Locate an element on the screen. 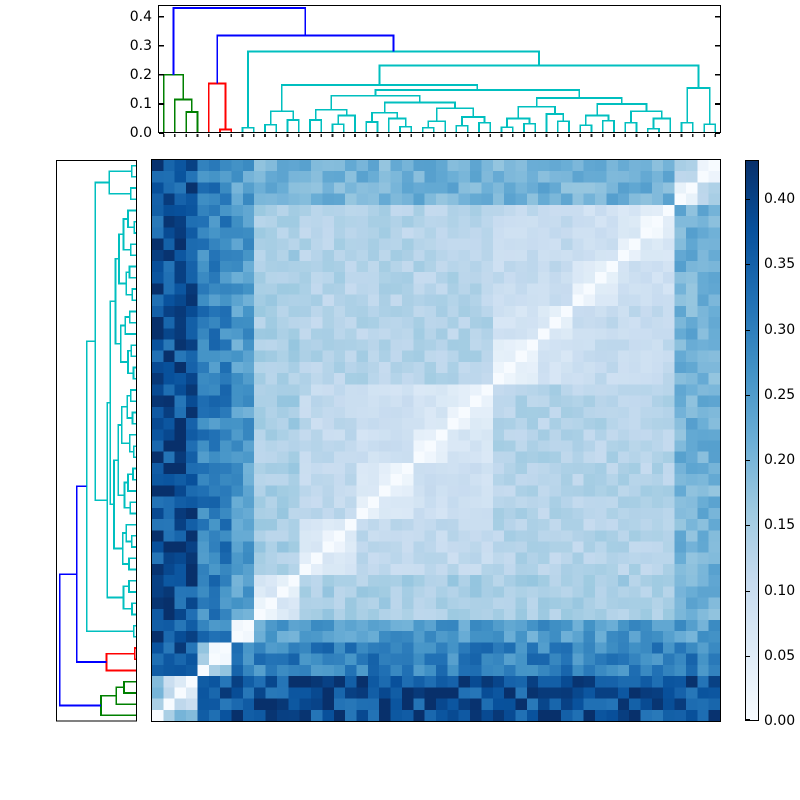 Image resolution: width=800 pixels, height=800 pixels. top-dendrogram-y-tick-label: 0.4 is located at coordinates (140, 16).